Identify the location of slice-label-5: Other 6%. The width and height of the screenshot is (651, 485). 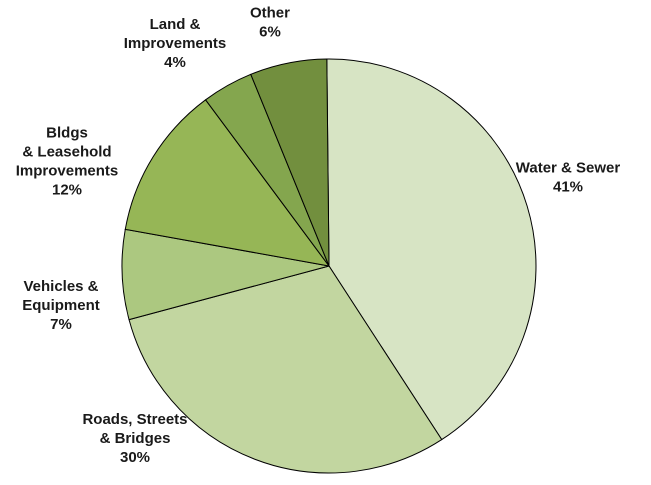
(270, 23).